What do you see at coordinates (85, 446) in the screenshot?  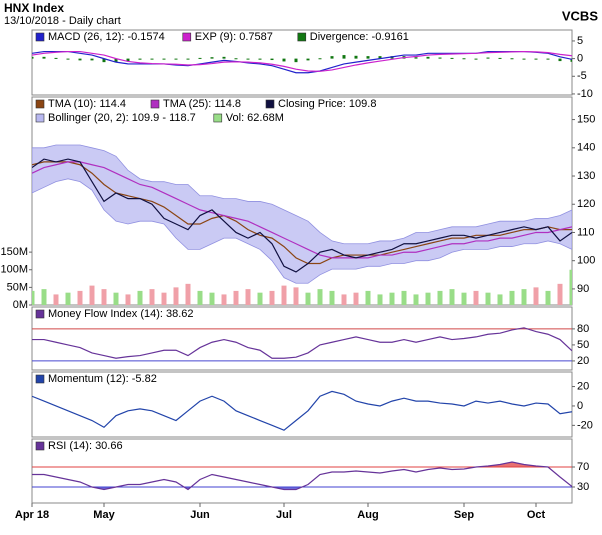 I see `legend-label: RSI (14): 30.66` at bounding box center [85, 446].